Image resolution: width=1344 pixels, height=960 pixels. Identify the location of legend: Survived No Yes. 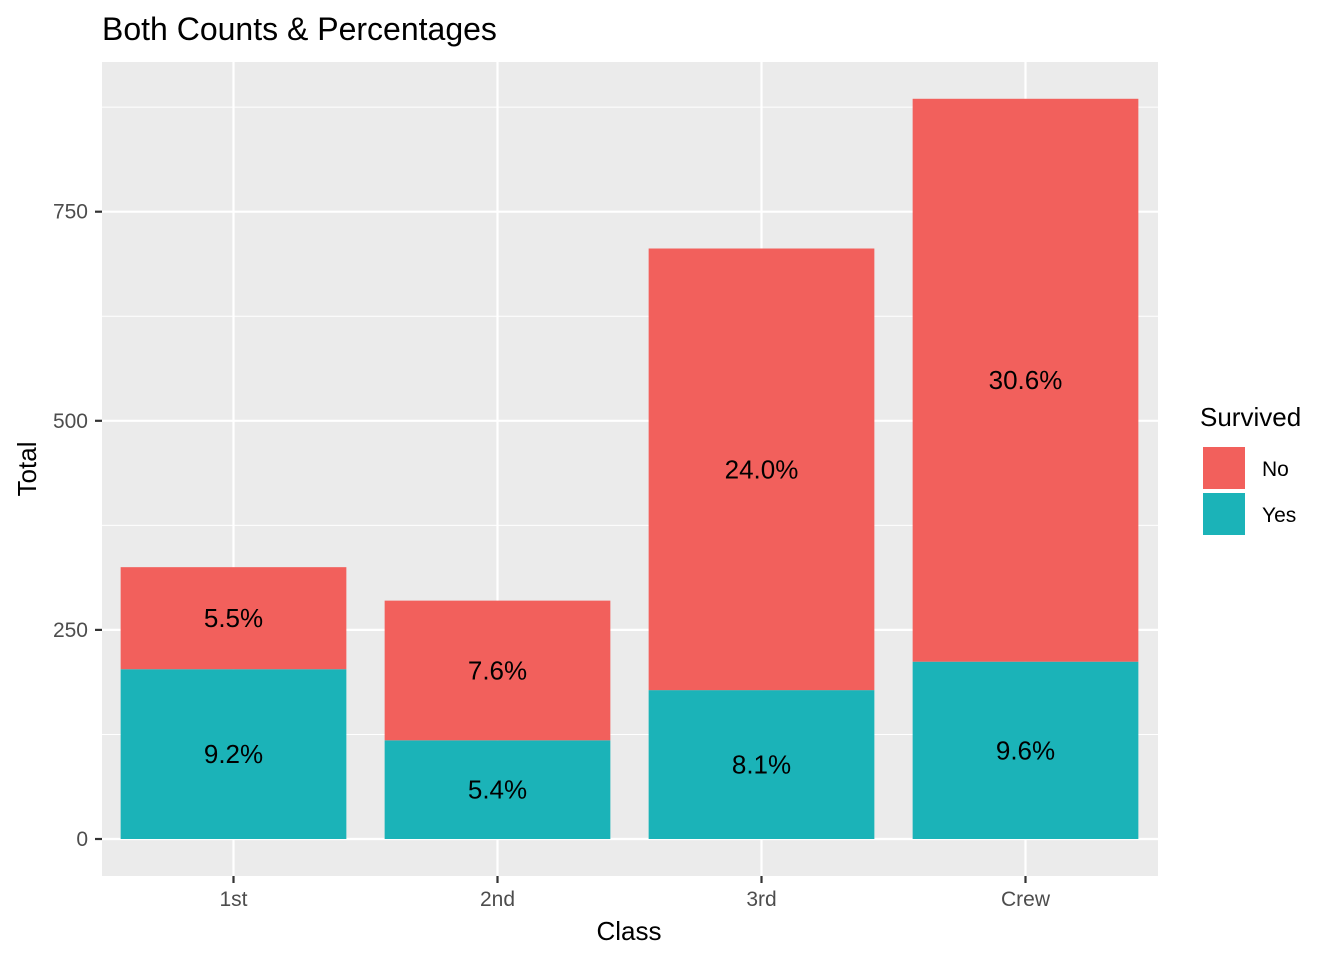
(1250, 469).